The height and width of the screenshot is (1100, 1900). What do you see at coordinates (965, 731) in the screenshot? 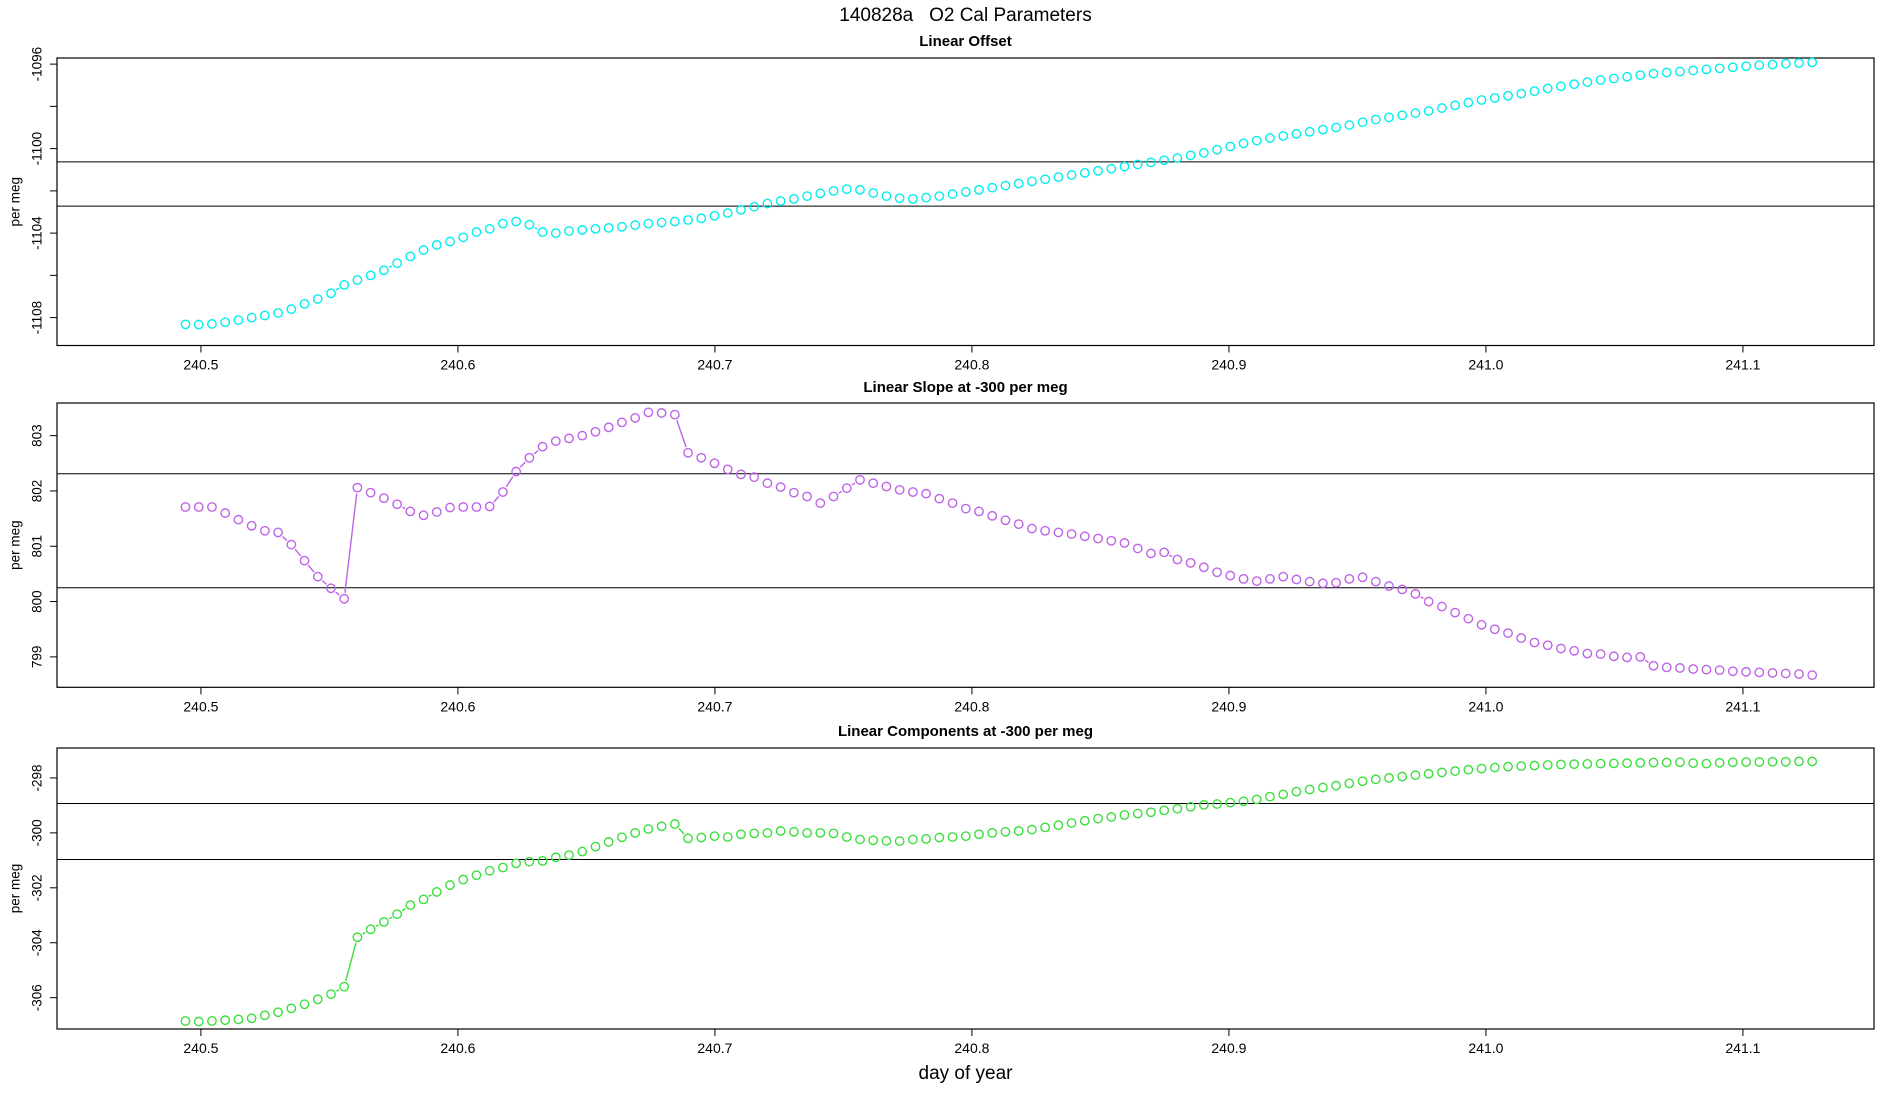
I see `panel-title-linear-components: Linear Components at -300 per meg` at bounding box center [965, 731].